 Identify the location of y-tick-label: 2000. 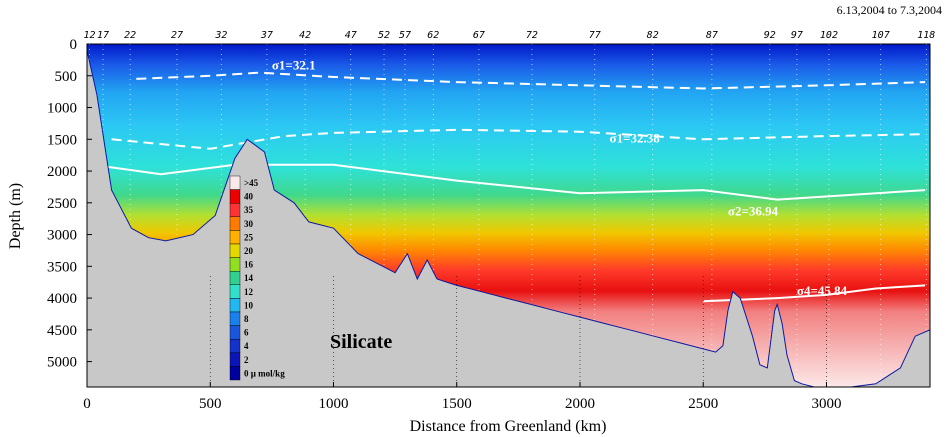
(62, 172).